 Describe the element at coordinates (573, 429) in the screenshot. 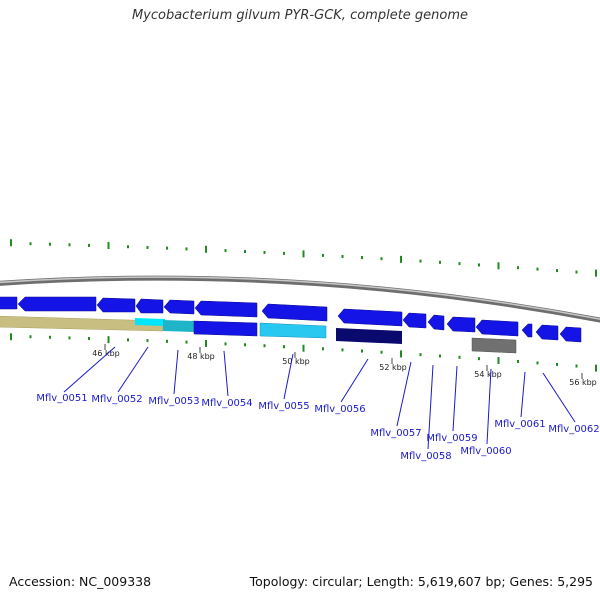

I see `gene-label: Mflv_0062` at that location.